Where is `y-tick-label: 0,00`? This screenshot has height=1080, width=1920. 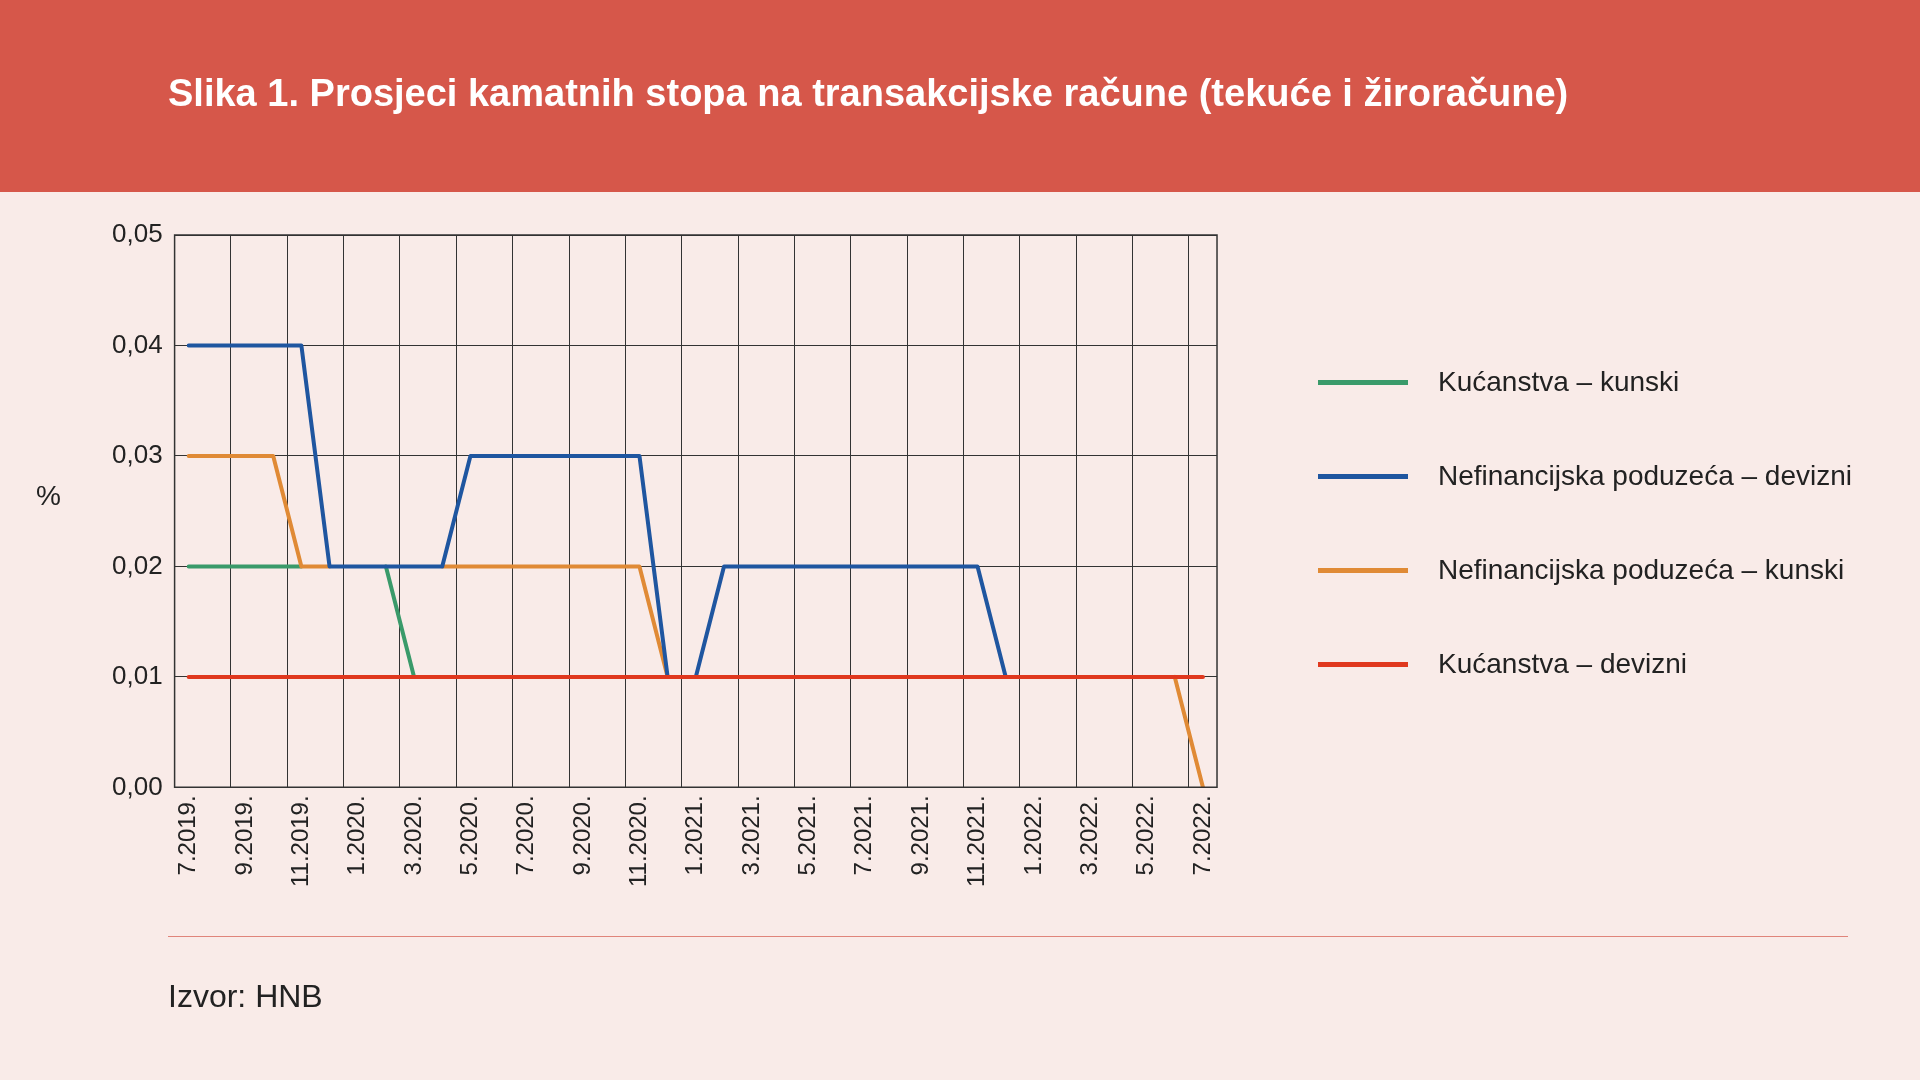
y-tick-label: 0,00 is located at coordinates (137, 785).